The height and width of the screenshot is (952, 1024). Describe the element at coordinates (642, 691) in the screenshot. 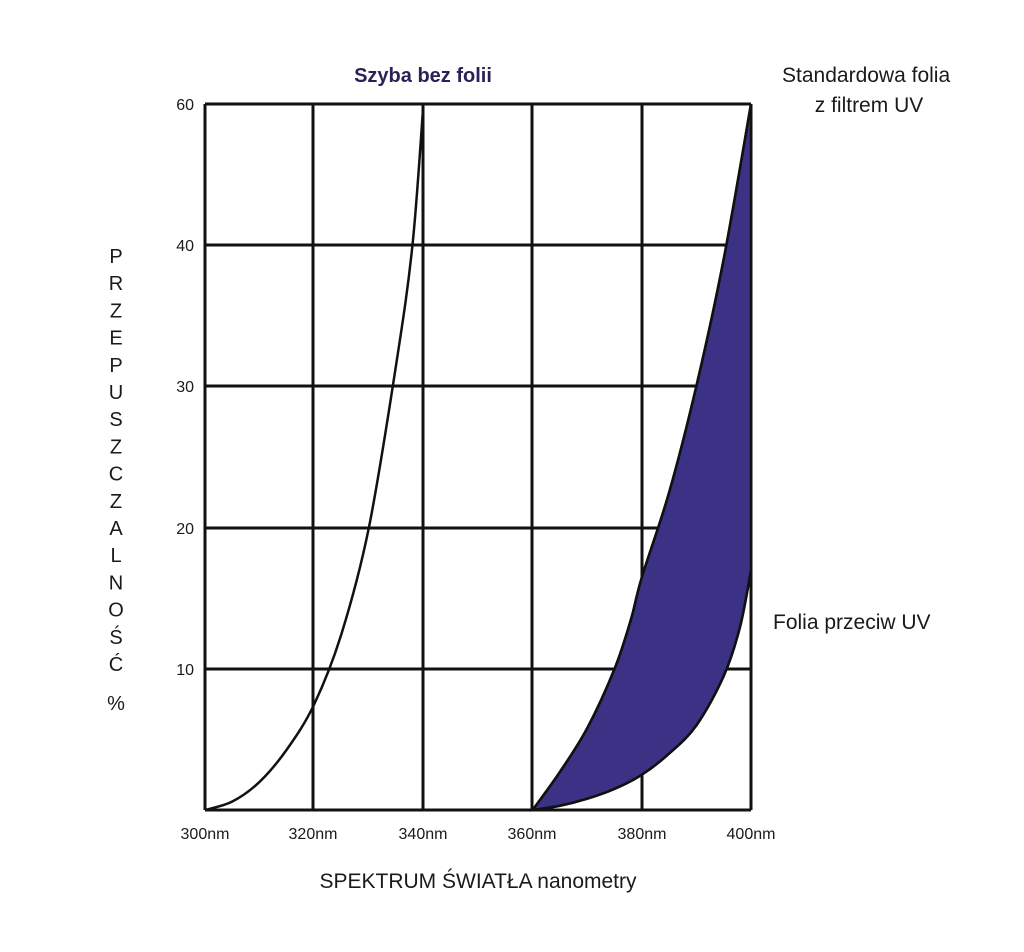

I see `series-line-anti-uv-film` at that location.